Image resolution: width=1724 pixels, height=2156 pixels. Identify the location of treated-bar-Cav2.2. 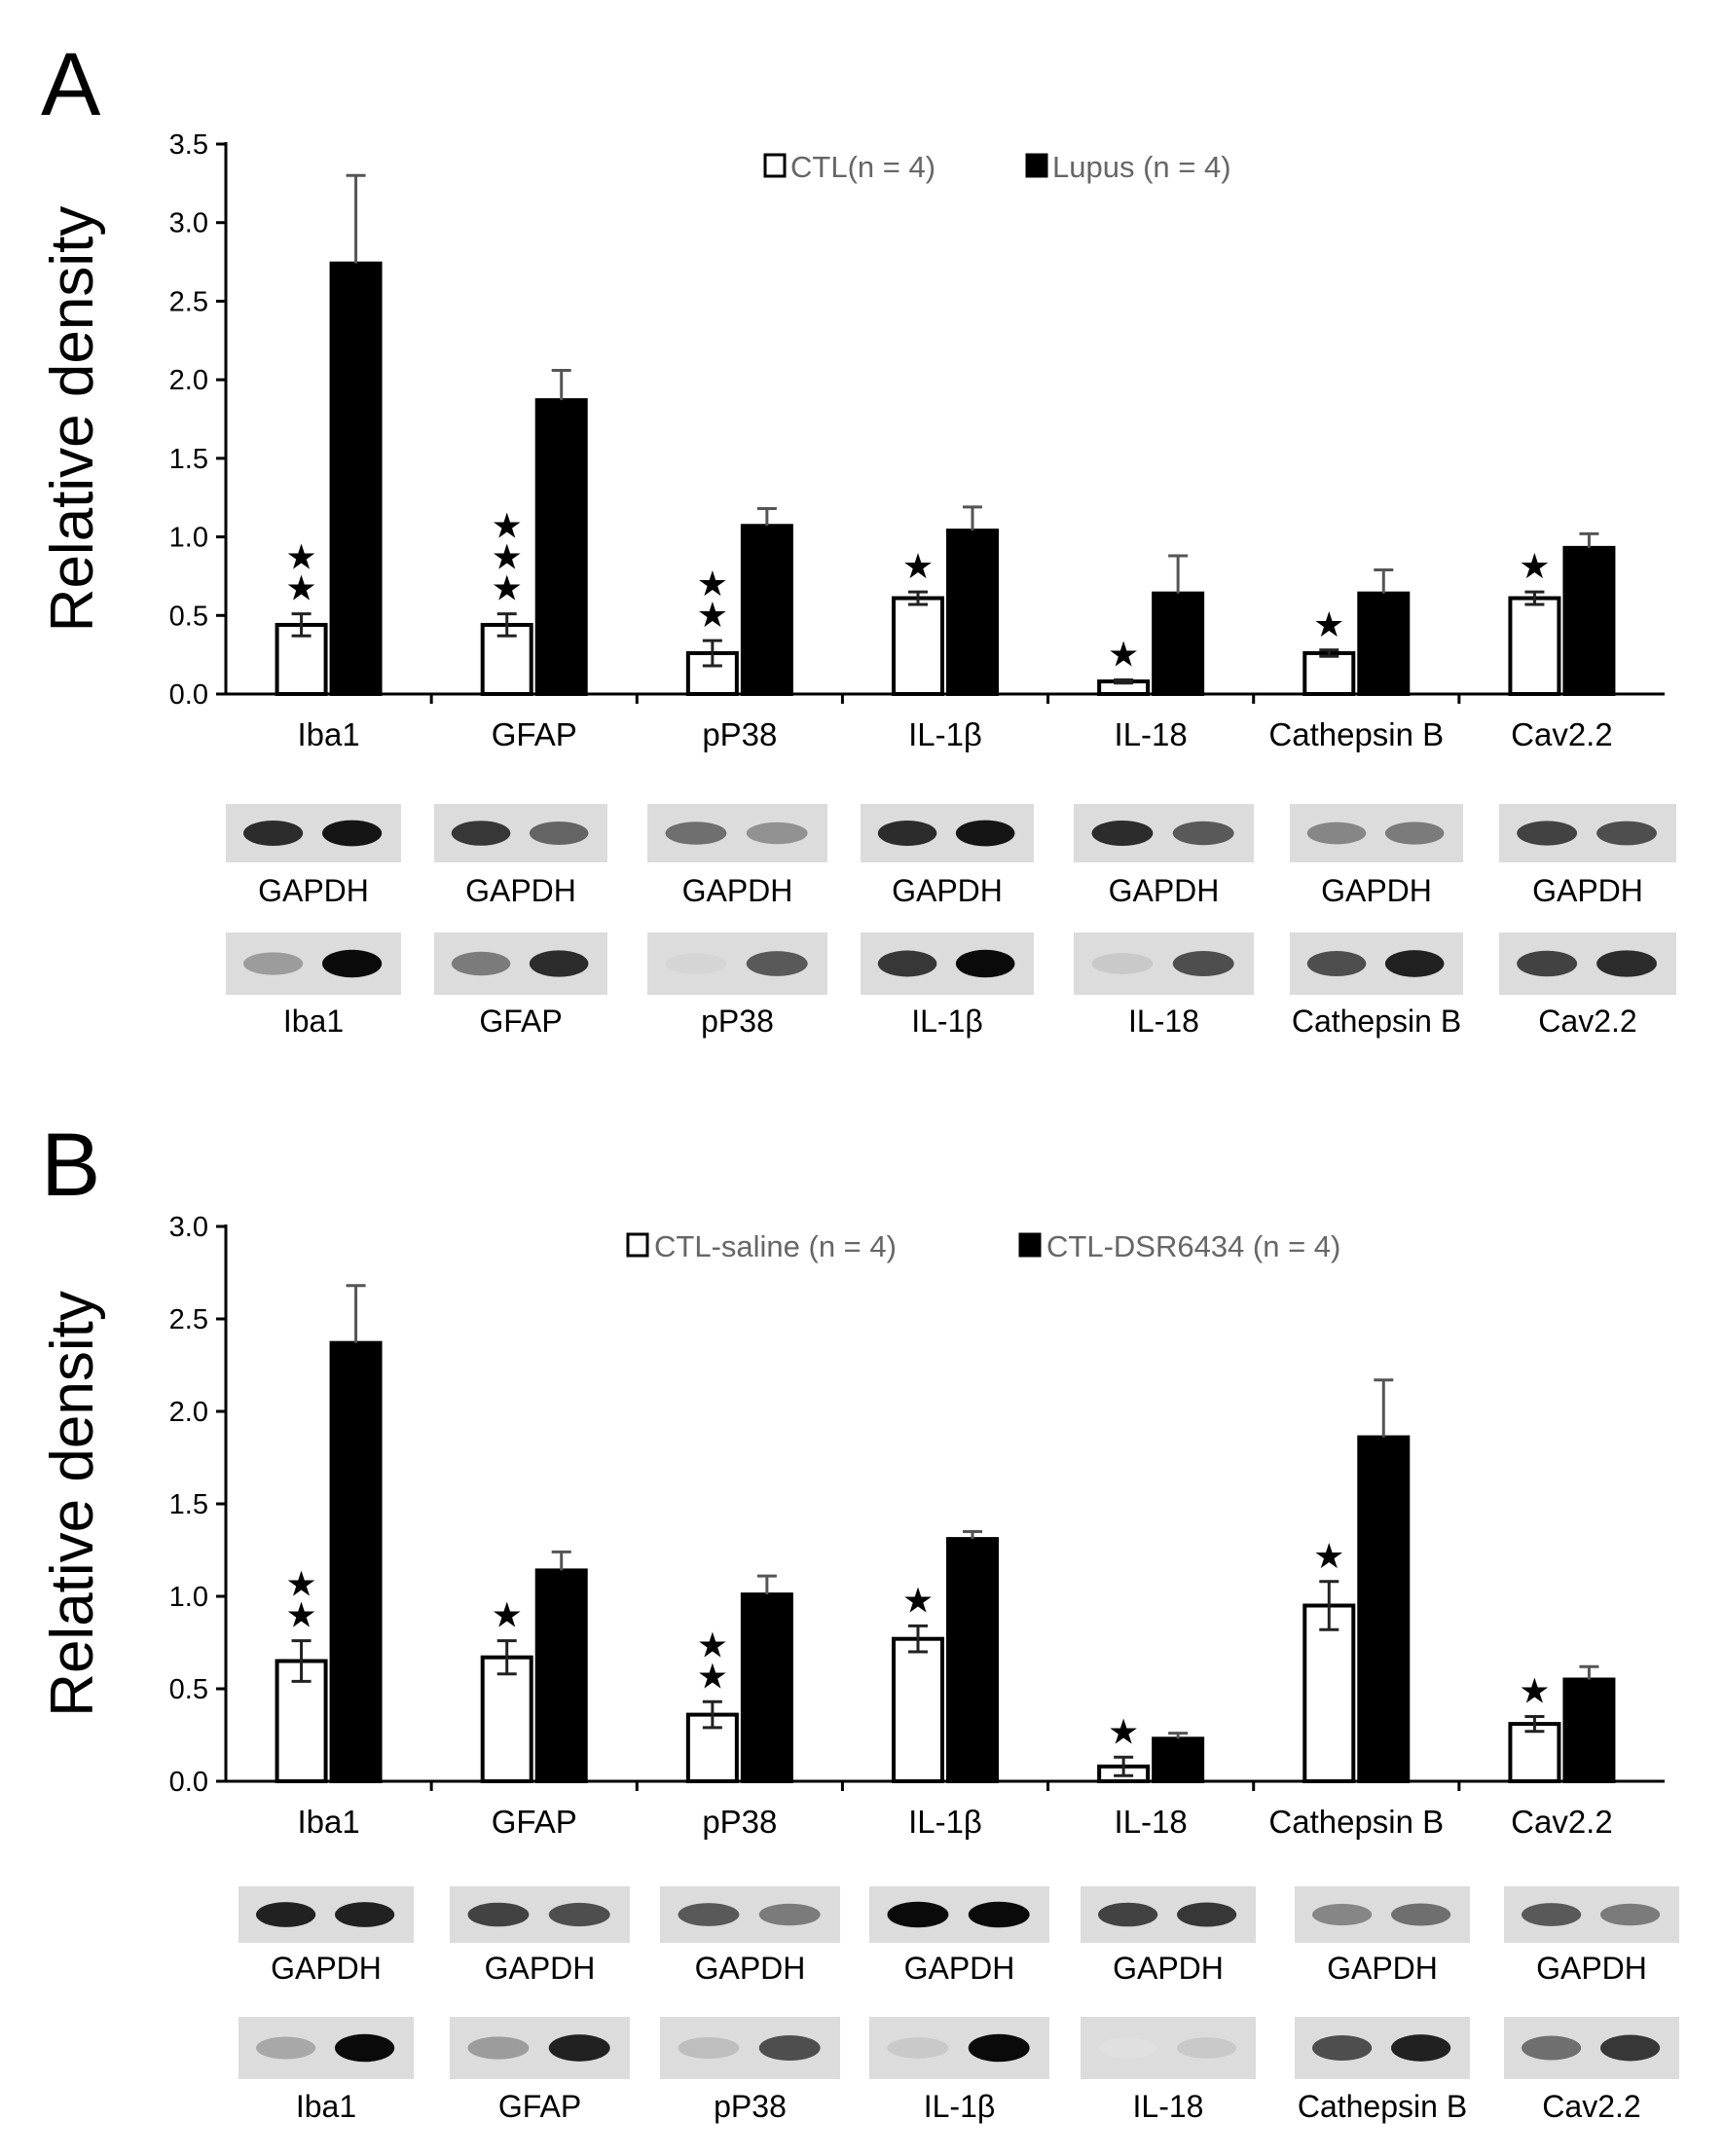
(1589, 1730).